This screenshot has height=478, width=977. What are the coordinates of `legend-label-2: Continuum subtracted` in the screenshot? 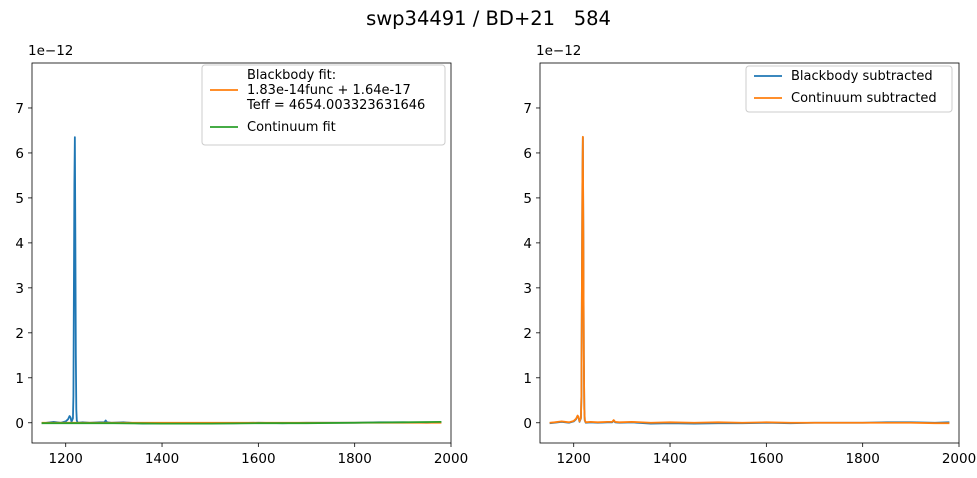 It's located at (864, 98).